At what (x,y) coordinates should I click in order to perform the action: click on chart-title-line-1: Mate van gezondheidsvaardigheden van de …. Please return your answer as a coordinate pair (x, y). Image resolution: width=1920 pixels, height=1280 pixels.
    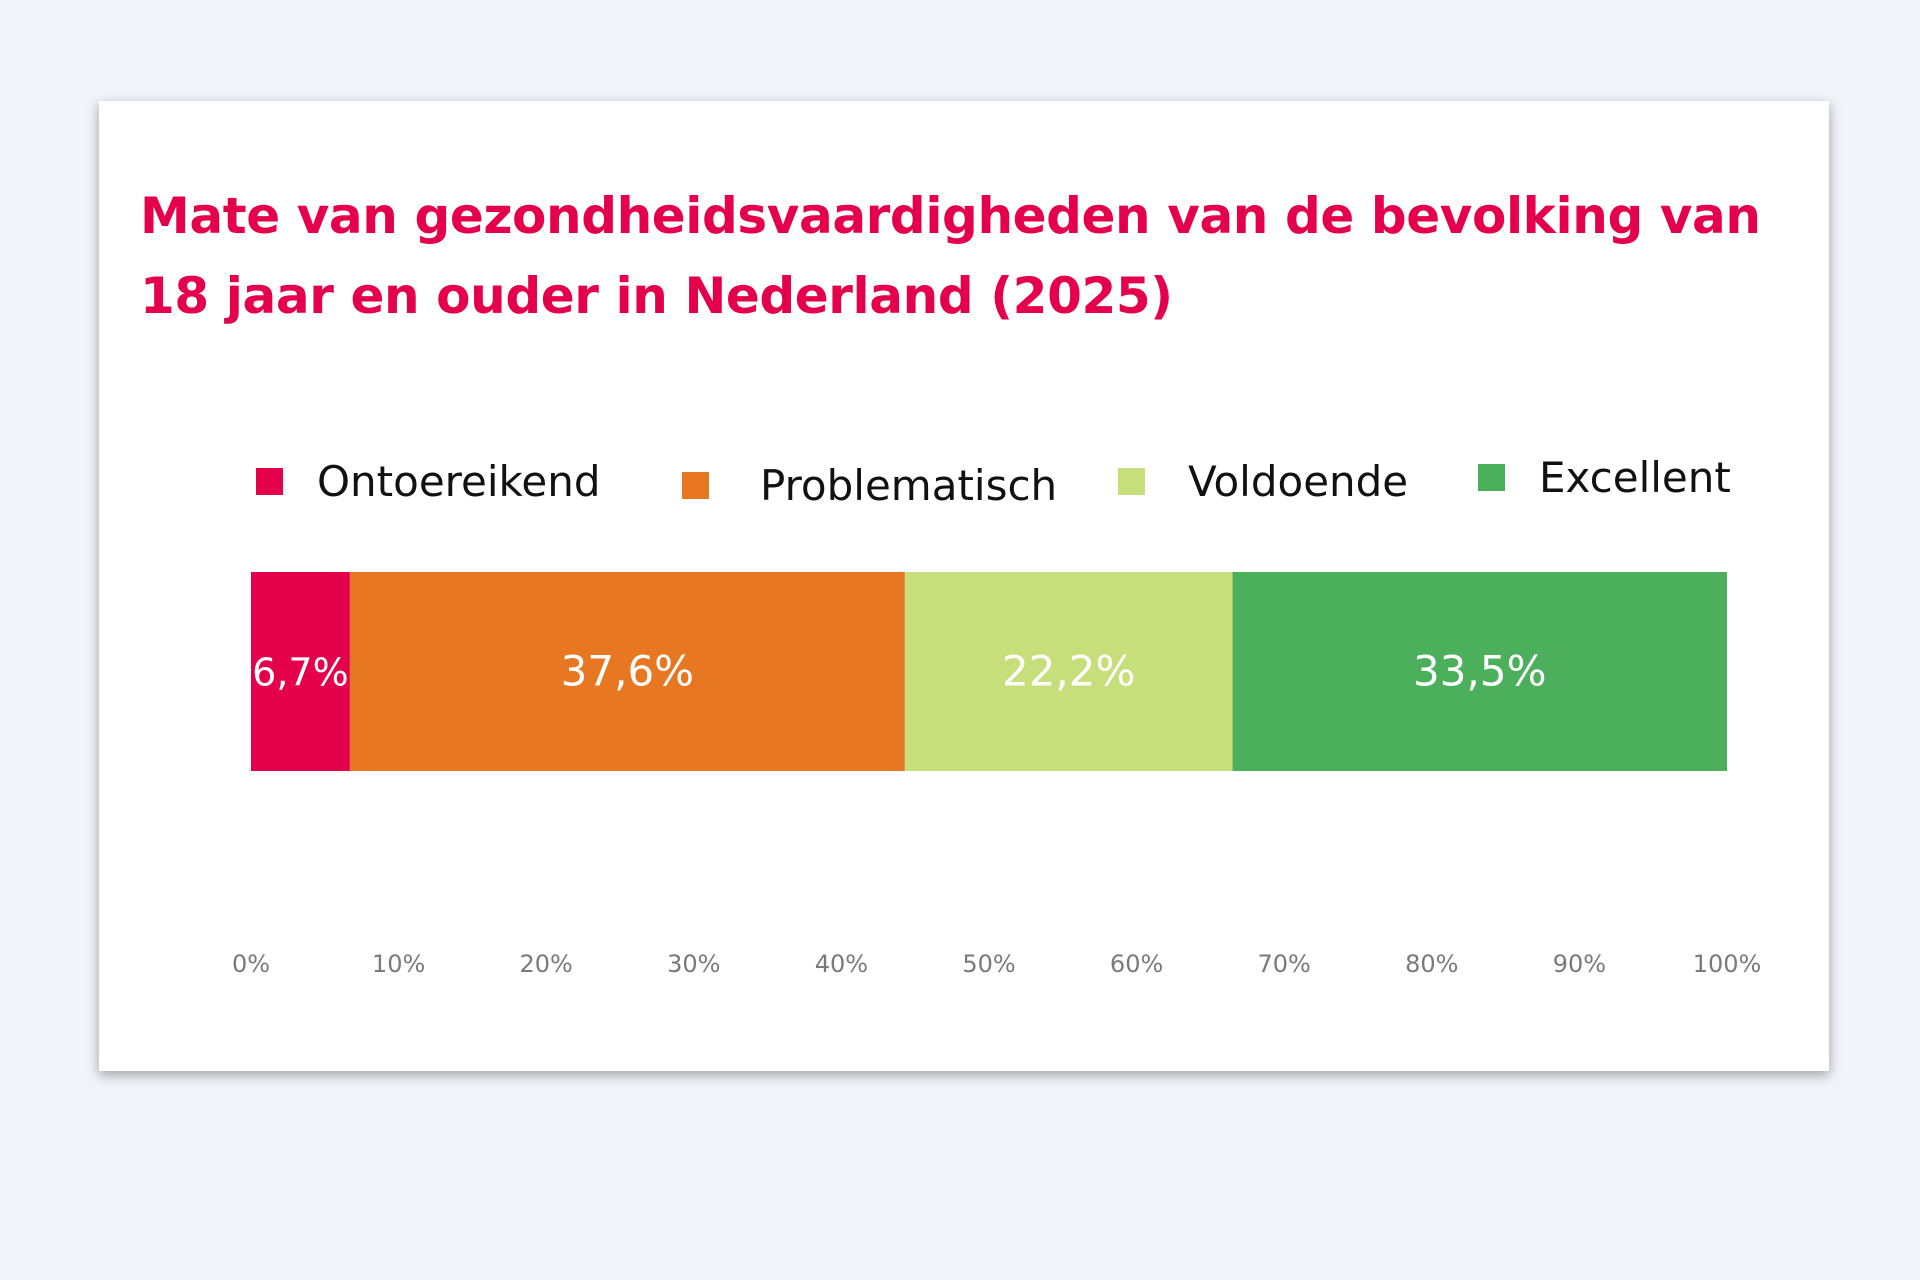
    Looking at the image, I should click on (950, 216).